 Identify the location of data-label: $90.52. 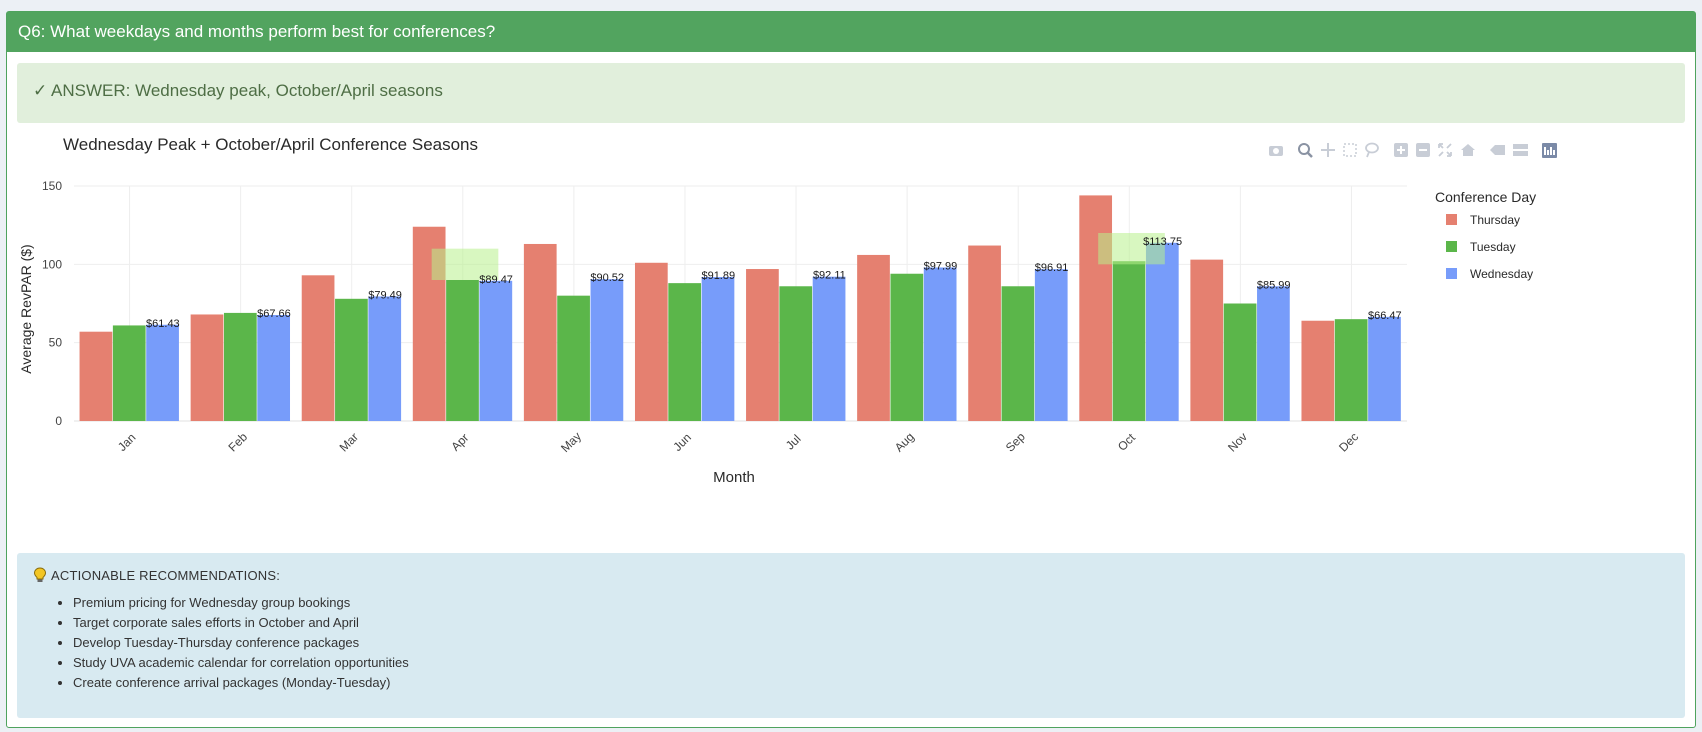
(607, 278).